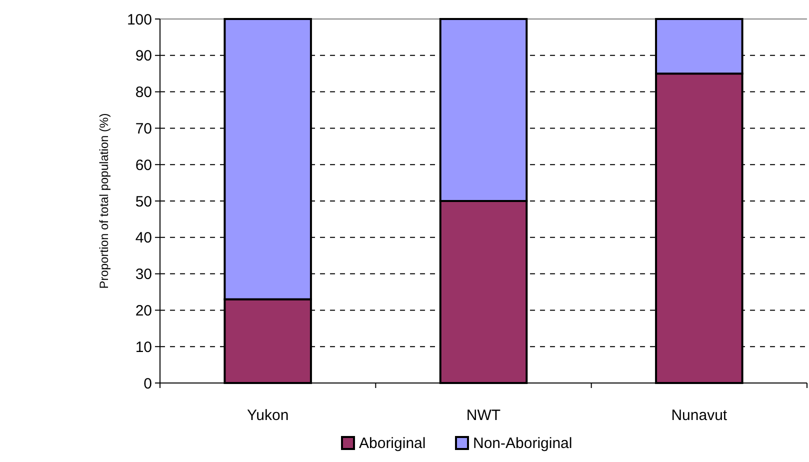  I want to click on legend-label: Non-Aboriginal, so click(522, 443).